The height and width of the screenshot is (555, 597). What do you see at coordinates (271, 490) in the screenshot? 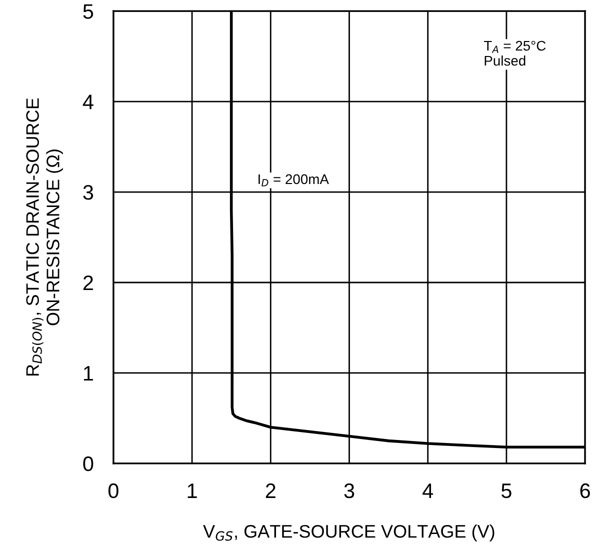
I see `x-tick-label: 2` at bounding box center [271, 490].